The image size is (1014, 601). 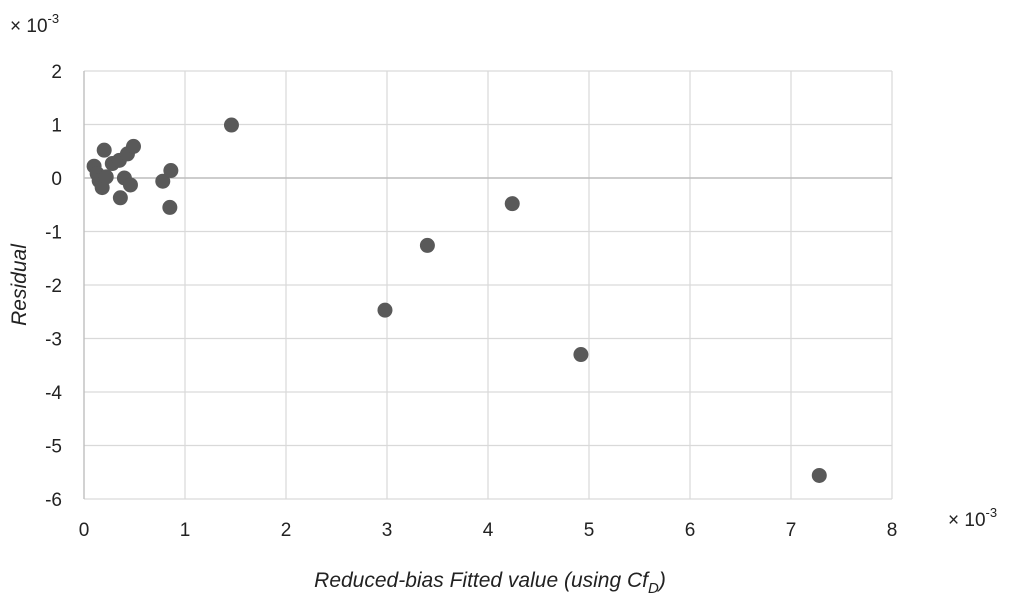 What do you see at coordinates (19, 284) in the screenshot?
I see `y-axis-title: Residual` at bounding box center [19, 284].